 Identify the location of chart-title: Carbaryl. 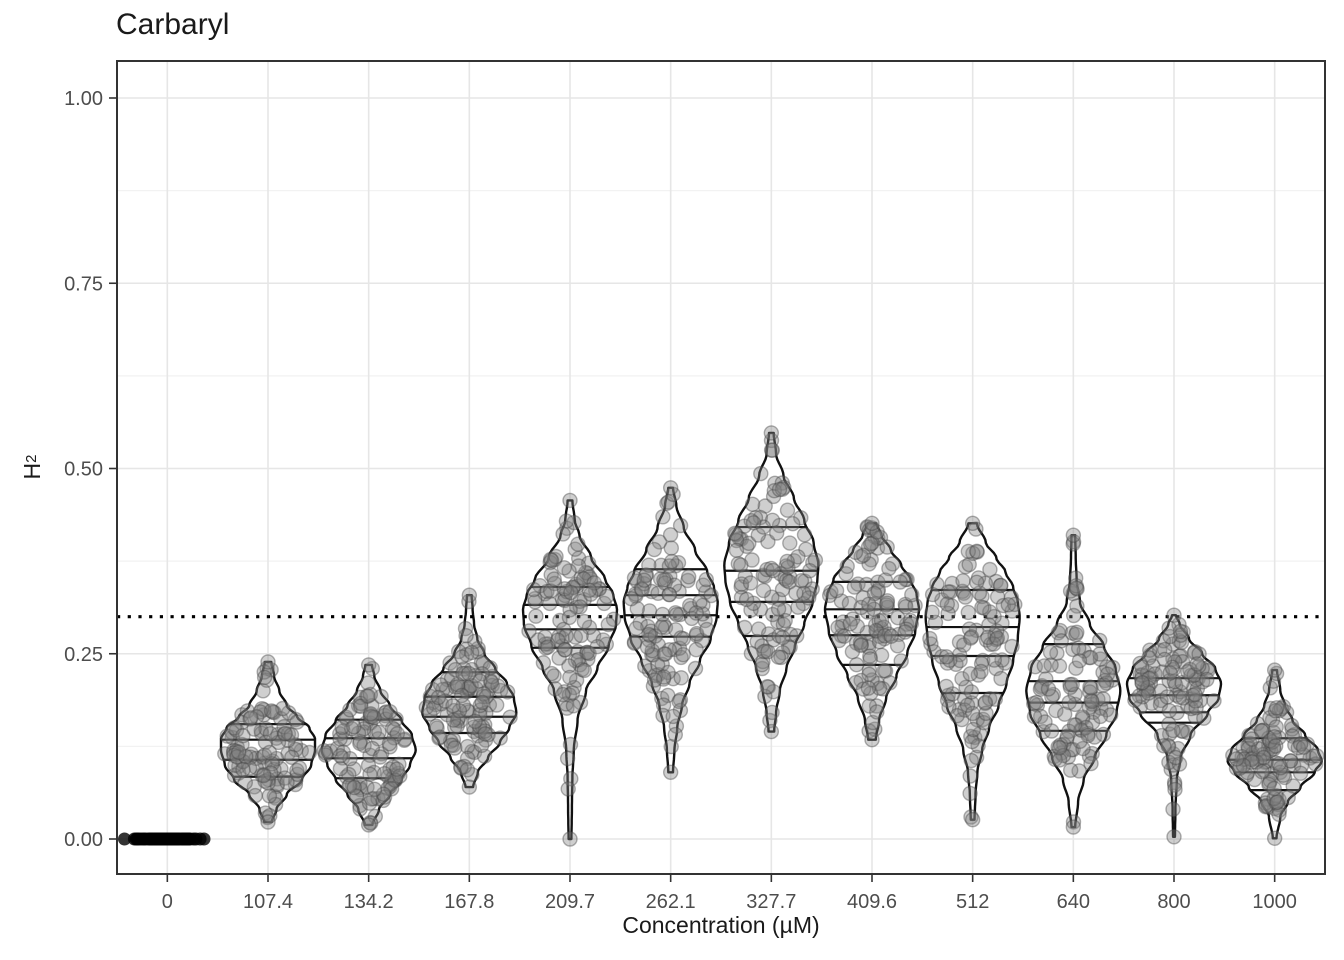
(173, 24).